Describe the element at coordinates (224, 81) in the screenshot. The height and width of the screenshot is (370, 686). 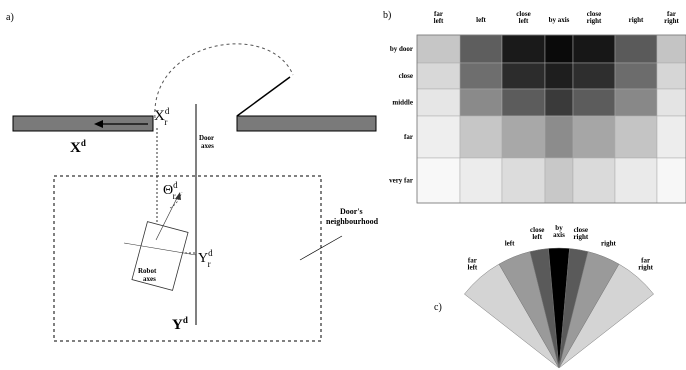
I see `door-swing-arc` at that location.